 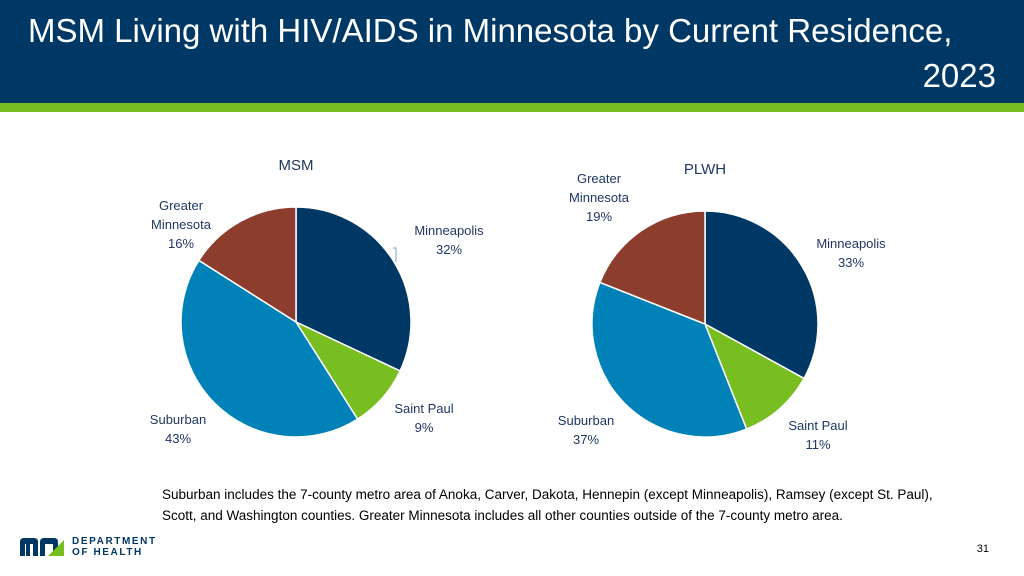 I want to click on accent-bar, so click(x=512, y=107).